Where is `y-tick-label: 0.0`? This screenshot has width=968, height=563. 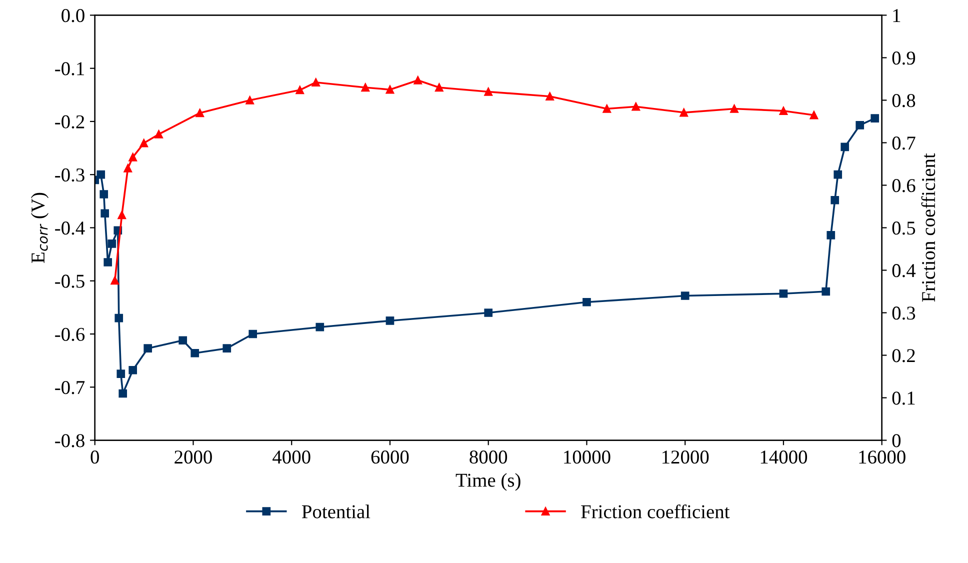 y-tick-label: 0.0 is located at coordinates (73, 15).